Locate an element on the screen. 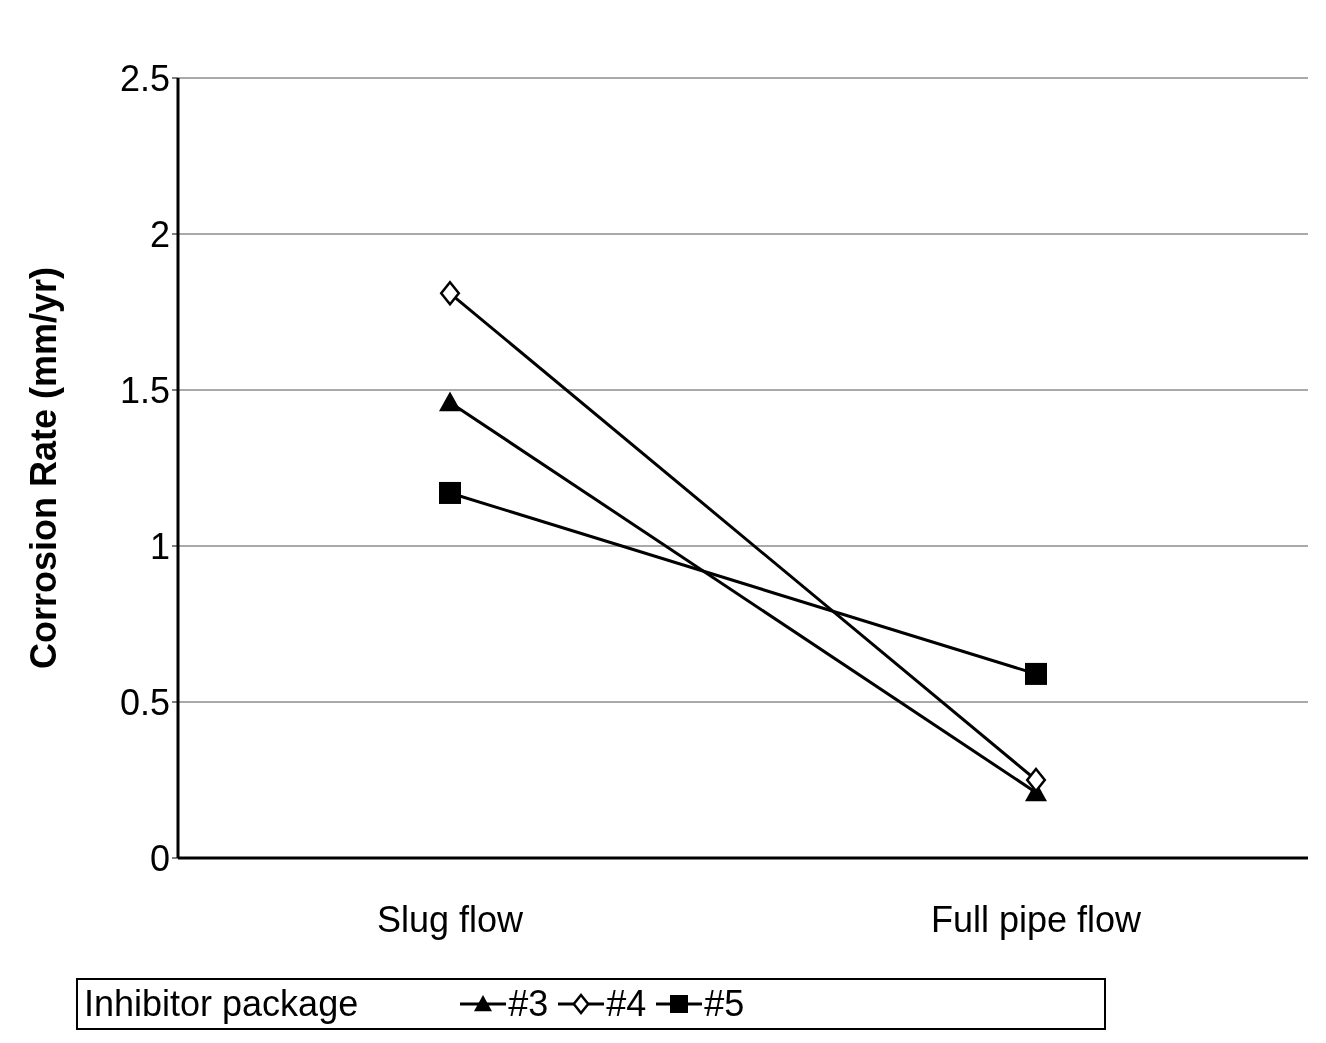 The height and width of the screenshot is (1043, 1326). y-tick-label: 1.5 is located at coordinates (144, 390).